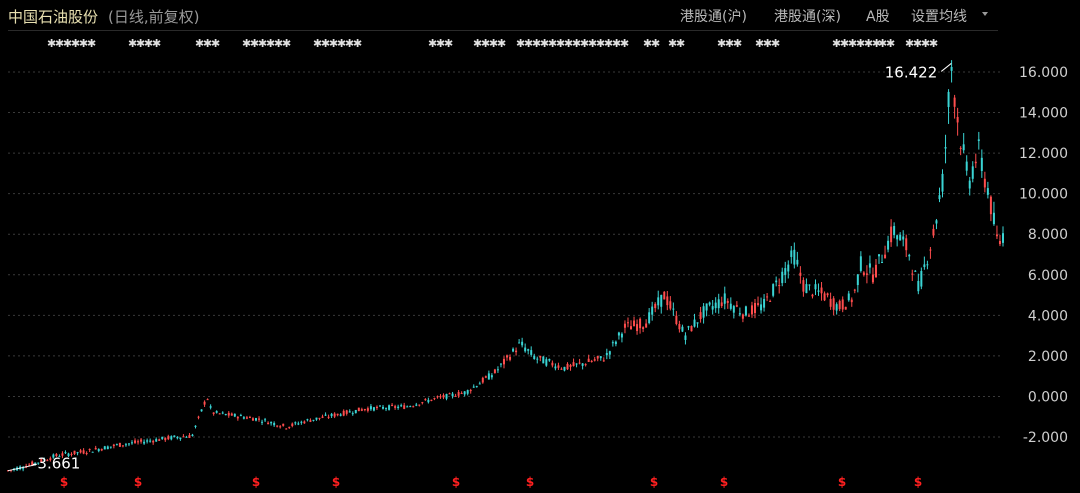 Image resolution: width=1080 pixels, height=493 pixels. What do you see at coordinates (1045, 438) in the screenshot?
I see `y-tick-label: -2.000` at bounding box center [1045, 438].